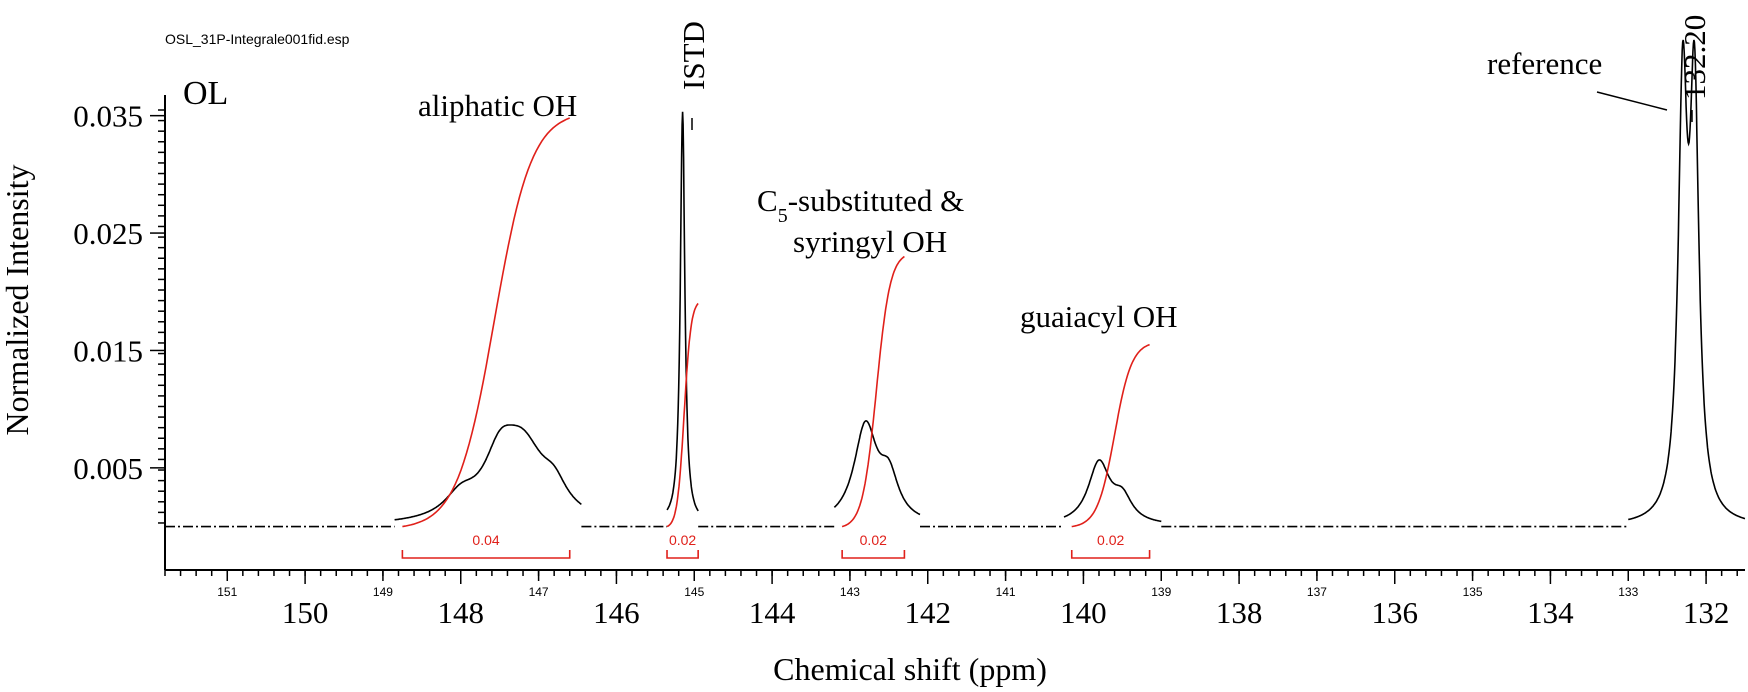 The width and height of the screenshot is (1748, 692). I want to click on x-minor-tick-label: 147, so click(539, 592).